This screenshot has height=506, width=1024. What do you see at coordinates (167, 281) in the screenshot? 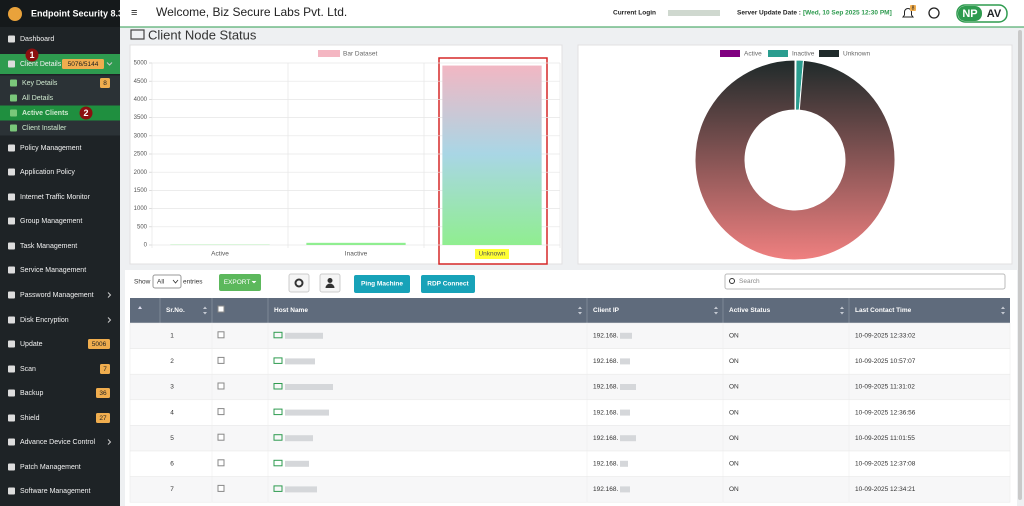
I see `entries-select` at bounding box center [167, 281].